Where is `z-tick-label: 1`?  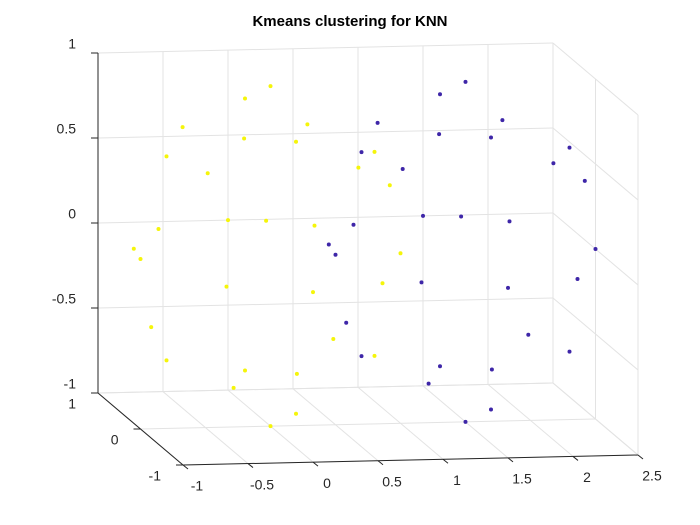
z-tick-label: 1 is located at coordinates (72, 44).